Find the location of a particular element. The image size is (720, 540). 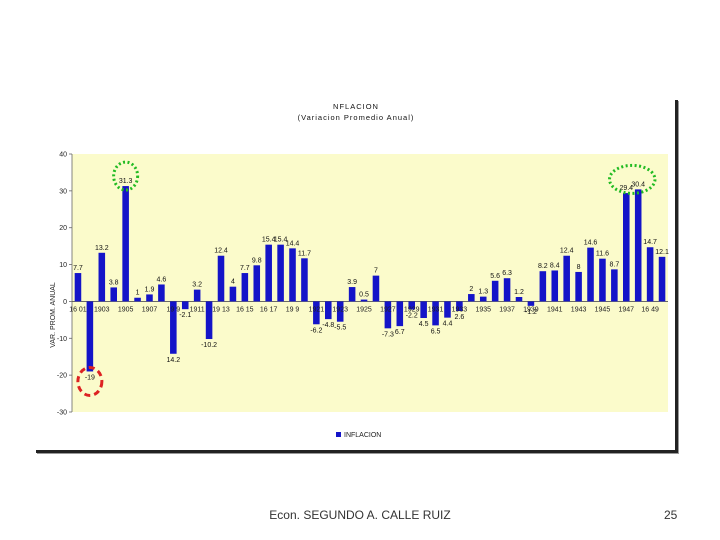

y-tick-label: -20 is located at coordinates (62, 376).